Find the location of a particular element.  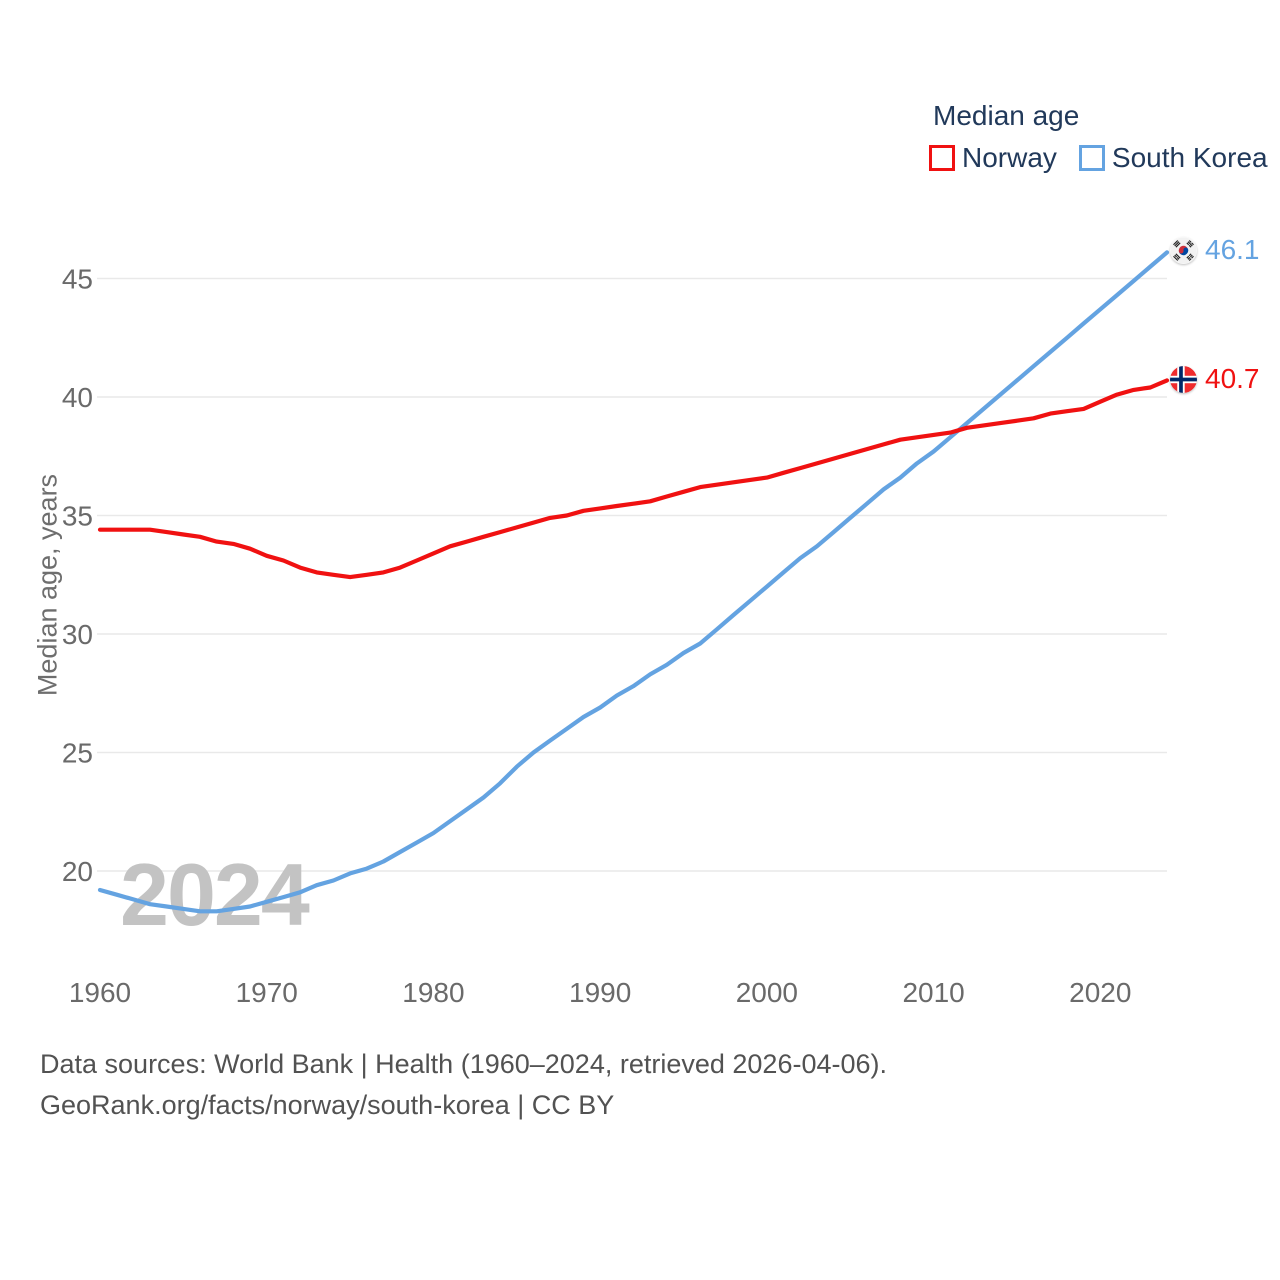

y-tick-label: 30 is located at coordinates (77, 634).